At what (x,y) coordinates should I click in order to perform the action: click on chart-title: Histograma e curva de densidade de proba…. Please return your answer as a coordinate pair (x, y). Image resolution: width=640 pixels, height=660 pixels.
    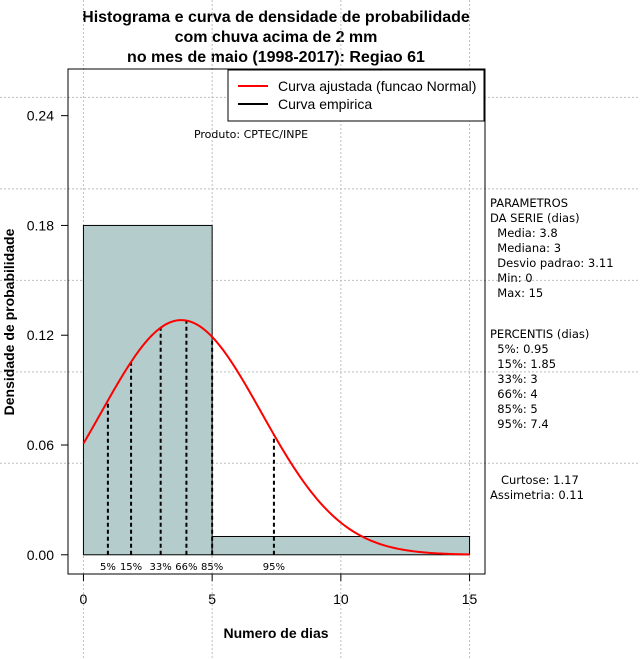
    Looking at the image, I should click on (276, 37).